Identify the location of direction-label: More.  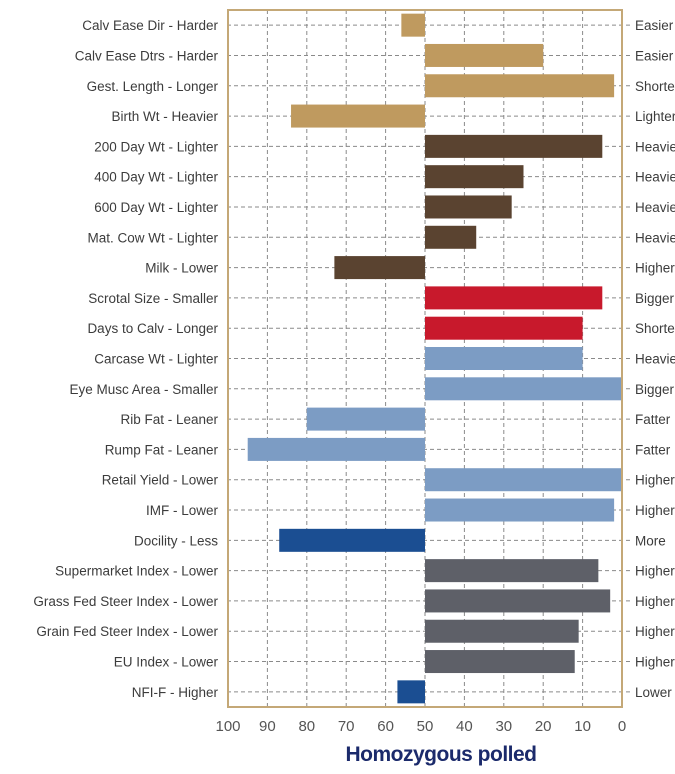
(650, 540).